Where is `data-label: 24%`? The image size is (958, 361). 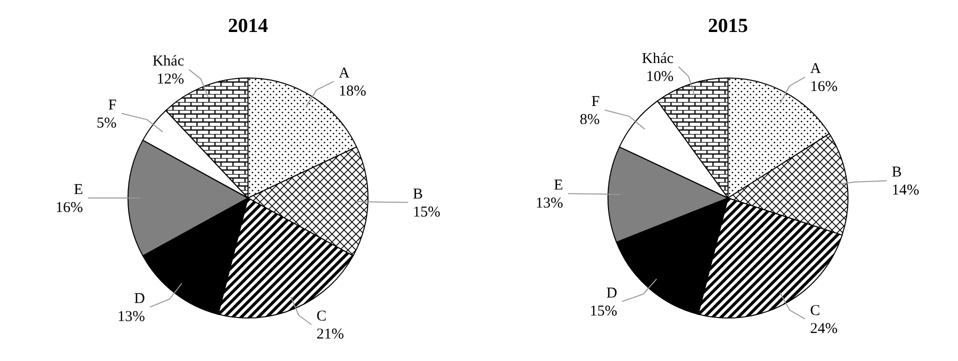 data-label: 24% is located at coordinates (824, 328).